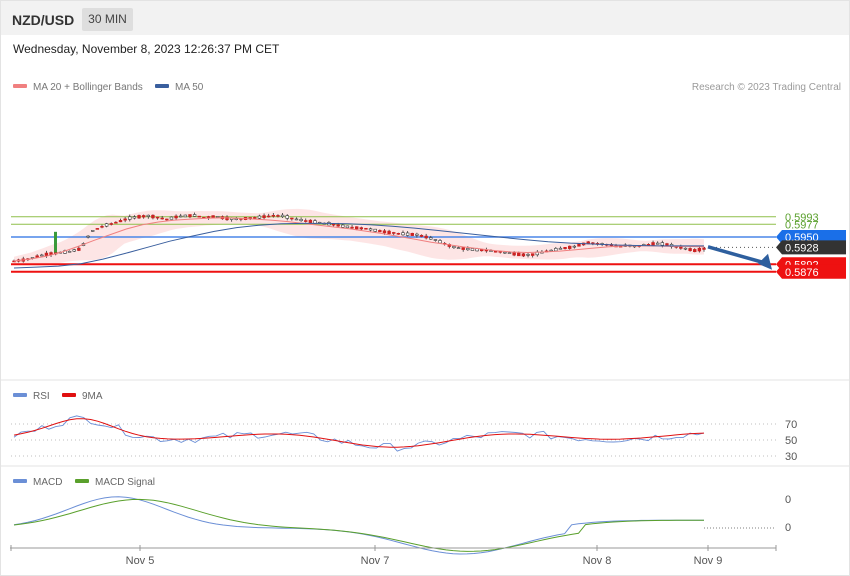 This screenshot has height=576, width=850. I want to click on ma50-legend-swatch, so click(162, 86).